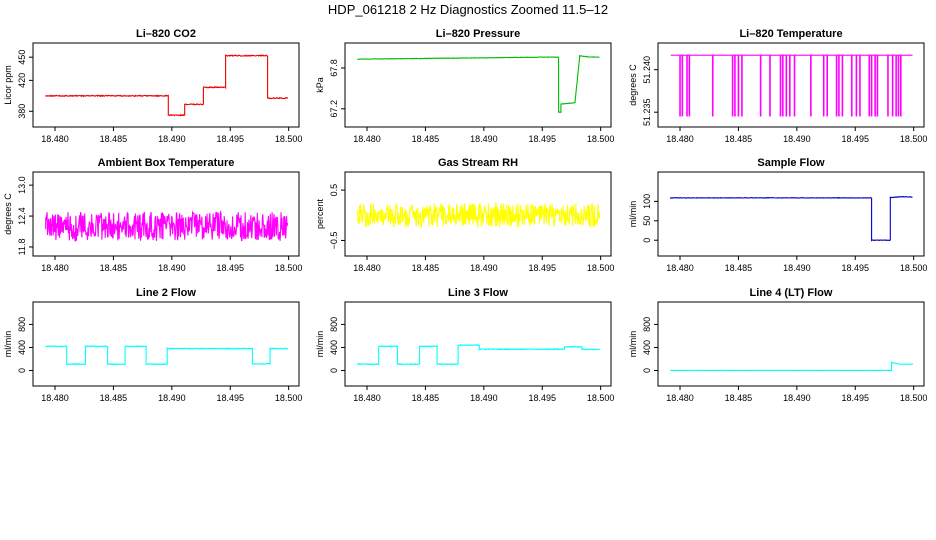  What do you see at coordinates (334, 109) in the screenshot?
I see `y-tick-label: 67.2` at bounding box center [334, 109].